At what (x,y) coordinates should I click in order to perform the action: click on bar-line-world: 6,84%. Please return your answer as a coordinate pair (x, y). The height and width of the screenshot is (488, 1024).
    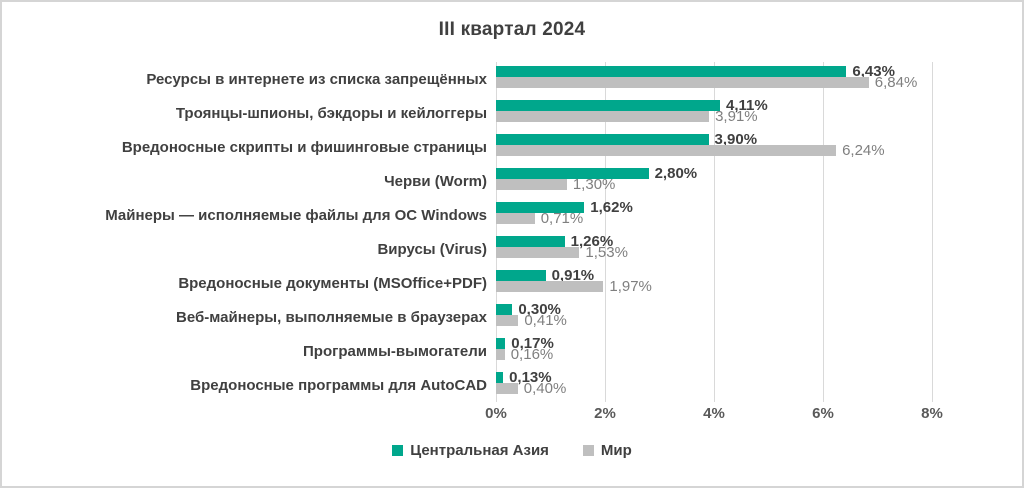
    Looking at the image, I should click on (714, 82).